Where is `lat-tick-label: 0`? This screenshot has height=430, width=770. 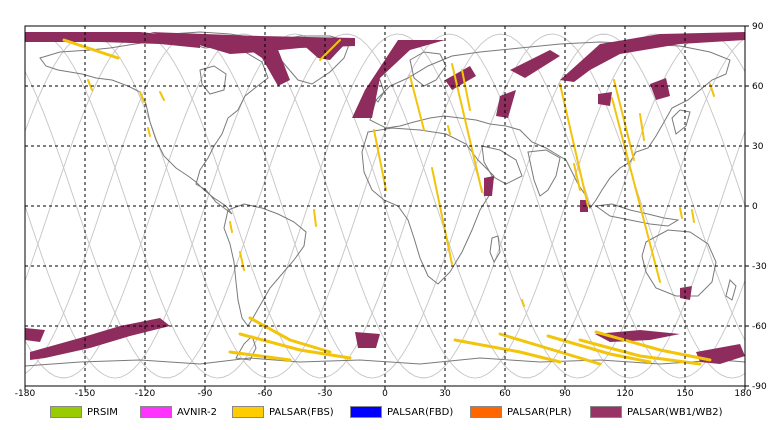 lat-tick-label: 0 is located at coordinates (755, 207).